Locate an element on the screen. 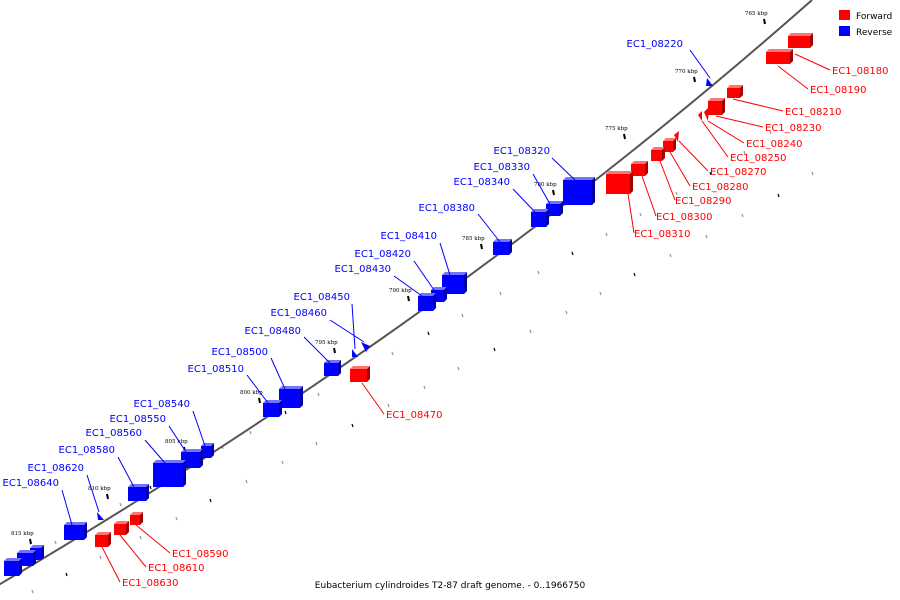 The height and width of the screenshot is (600, 900). label-ec1_08290: EC1_08290 is located at coordinates (695, 183).